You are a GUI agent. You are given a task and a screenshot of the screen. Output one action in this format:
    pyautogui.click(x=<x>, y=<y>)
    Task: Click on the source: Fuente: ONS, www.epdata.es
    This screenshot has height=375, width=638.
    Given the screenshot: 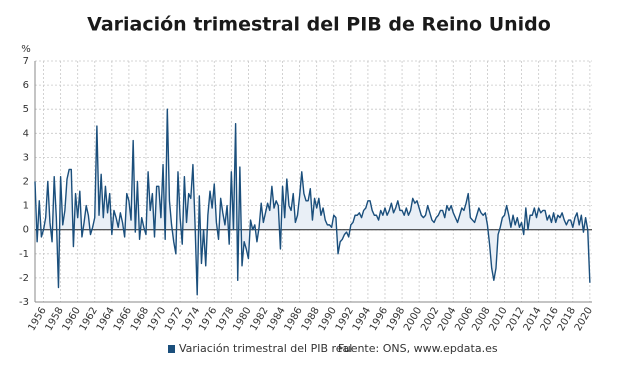 What is the action you would take?
    pyautogui.click(x=418, y=348)
    